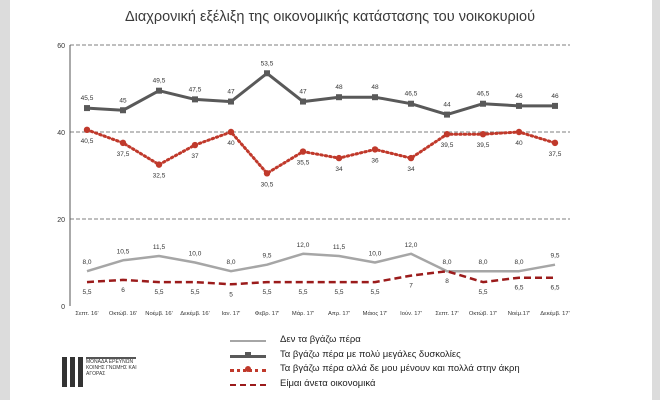 Image resolution: width=660 pixels, height=400 pixels. What do you see at coordinates (86, 292) in the screenshot?
I see `series-4-data-label-0: 5,5` at bounding box center [86, 292].